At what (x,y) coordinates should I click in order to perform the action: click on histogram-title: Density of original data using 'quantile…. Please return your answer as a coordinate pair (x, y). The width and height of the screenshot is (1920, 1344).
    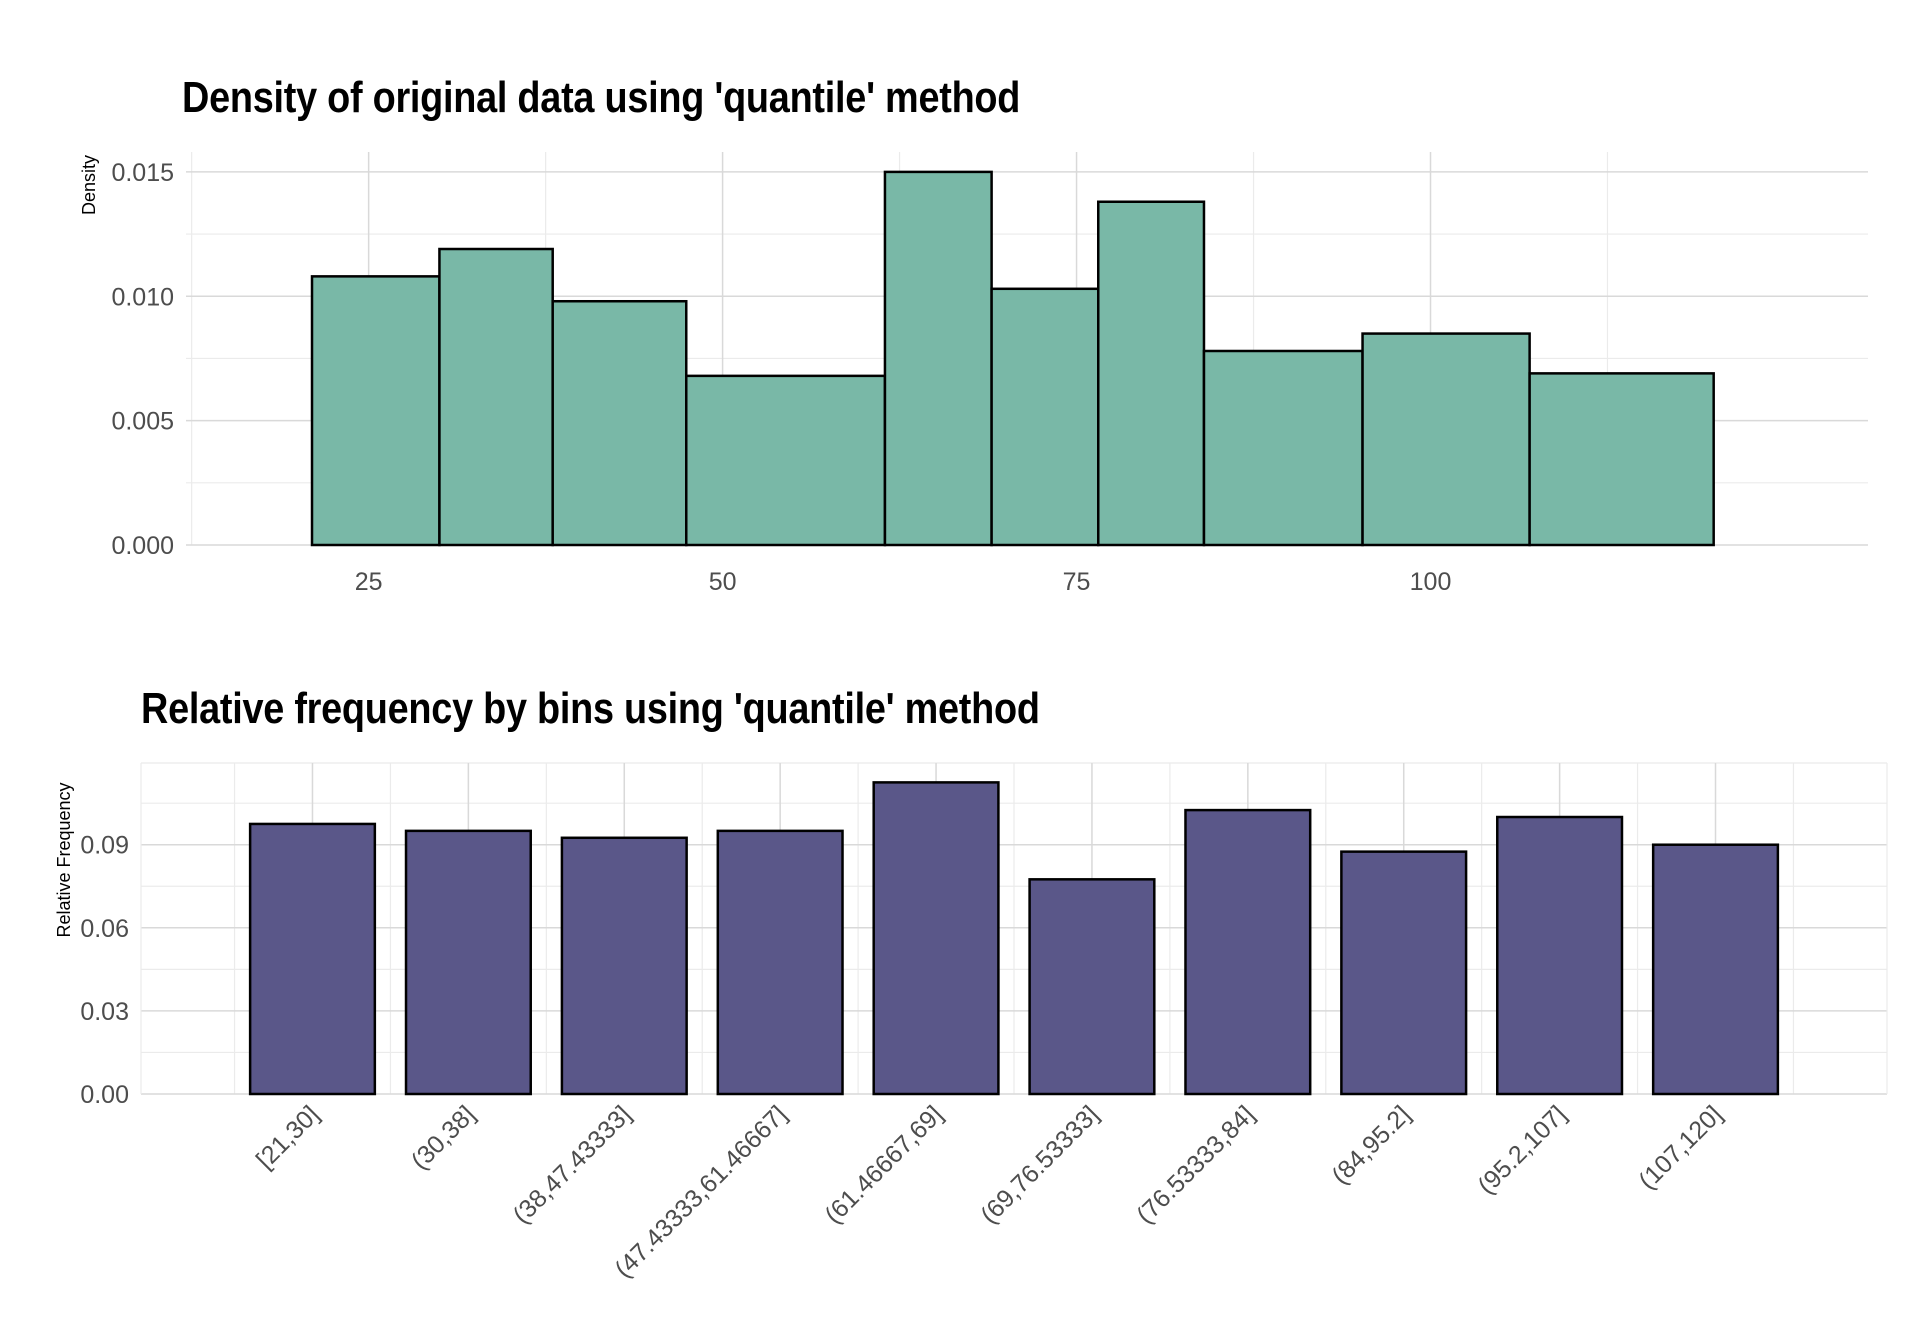
    Looking at the image, I should click on (601, 97).